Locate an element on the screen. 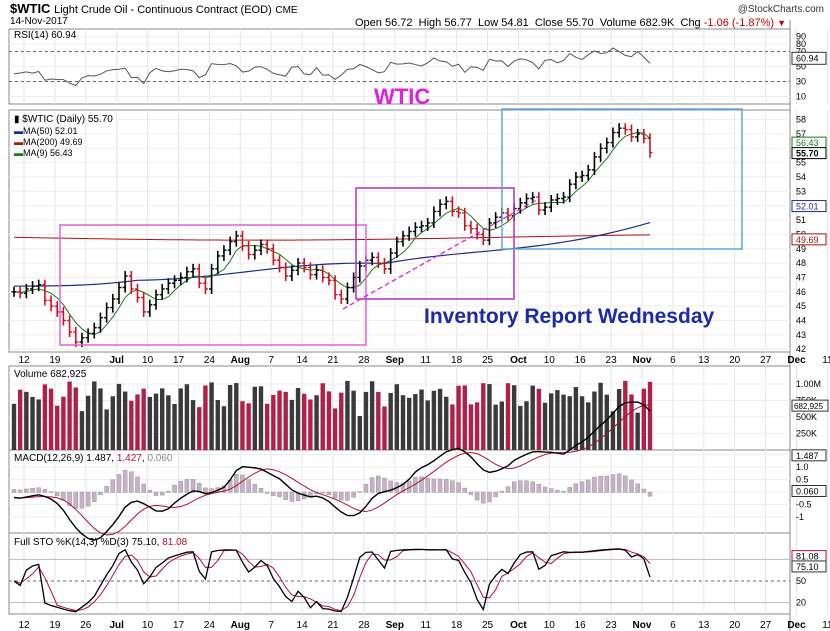 The image size is (830, 631). price-value-tag is located at coordinates (809, 153).